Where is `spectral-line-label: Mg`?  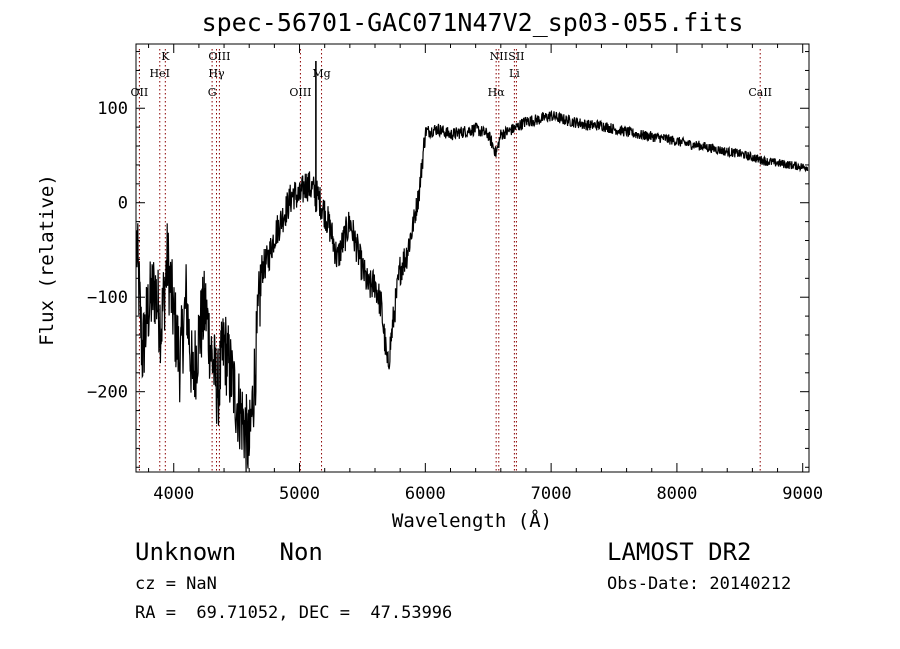
spectral-line-label: Mg is located at coordinates (321, 73).